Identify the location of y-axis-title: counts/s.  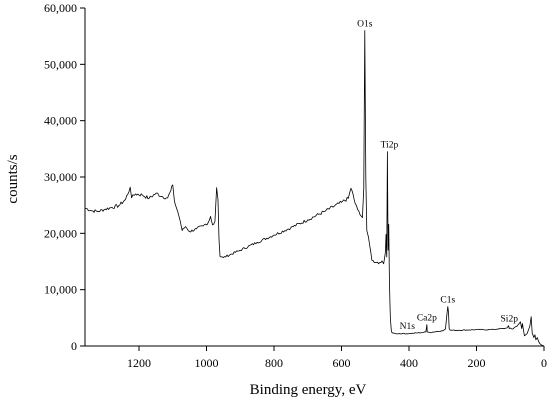
(13, 178).